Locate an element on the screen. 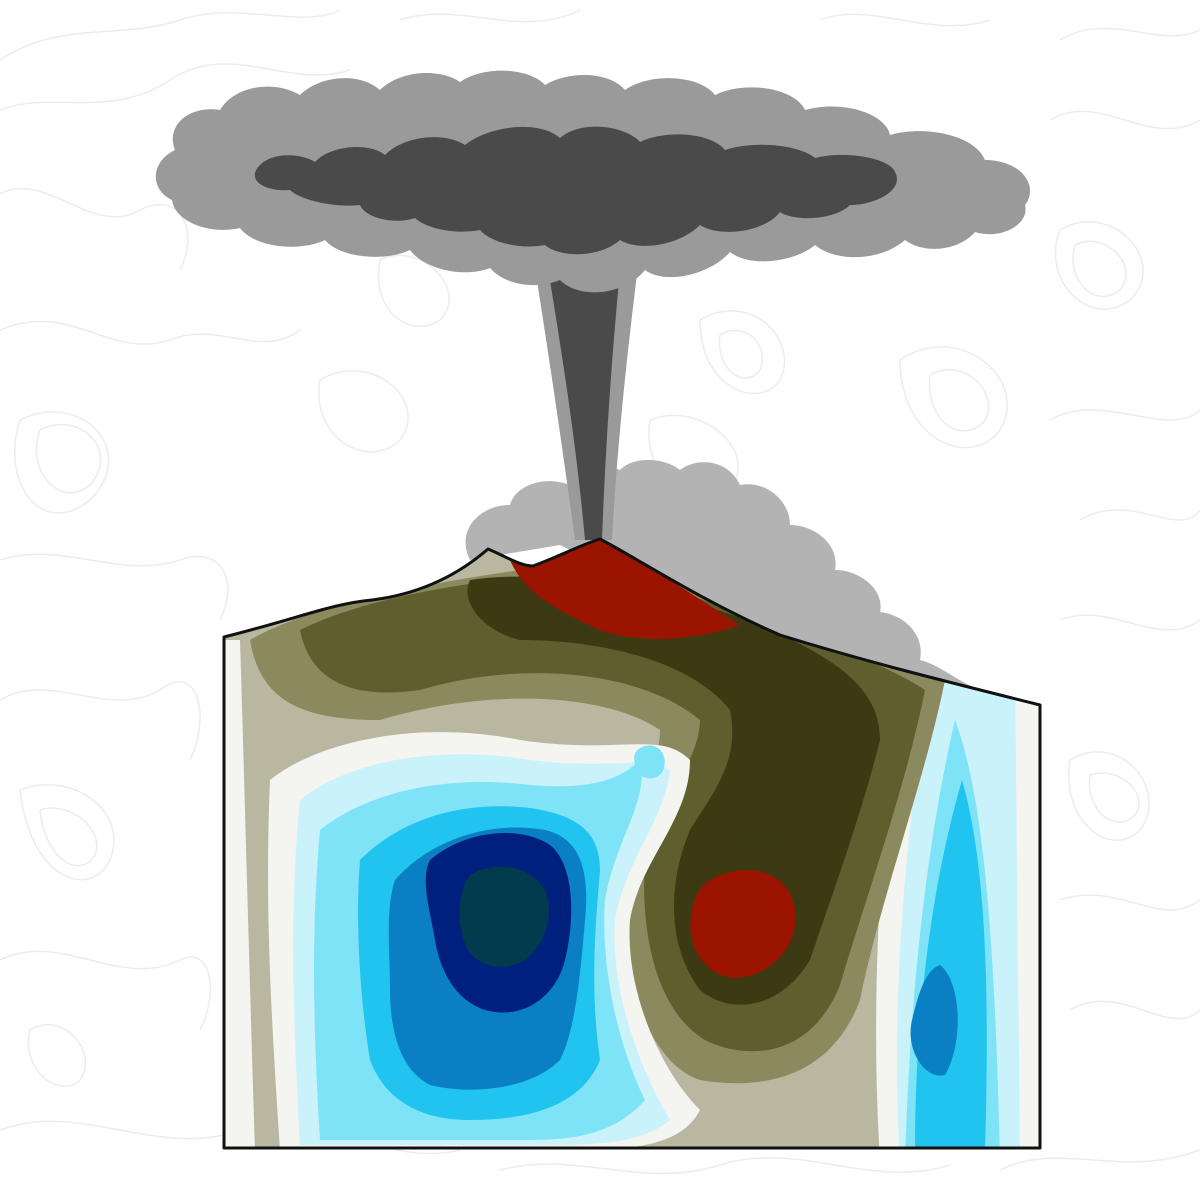 This screenshot has height=1200, width=1200. plume-inner-cloud is located at coordinates (575, 190).